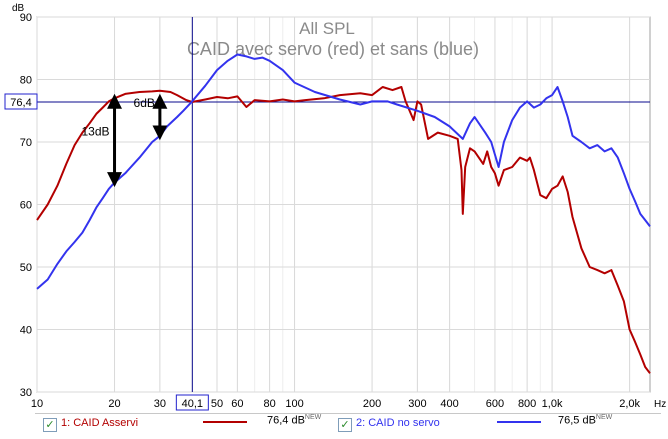 This screenshot has width=668, height=439. I want to click on legend-label: 2: CAID no servo, so click(398, 423).